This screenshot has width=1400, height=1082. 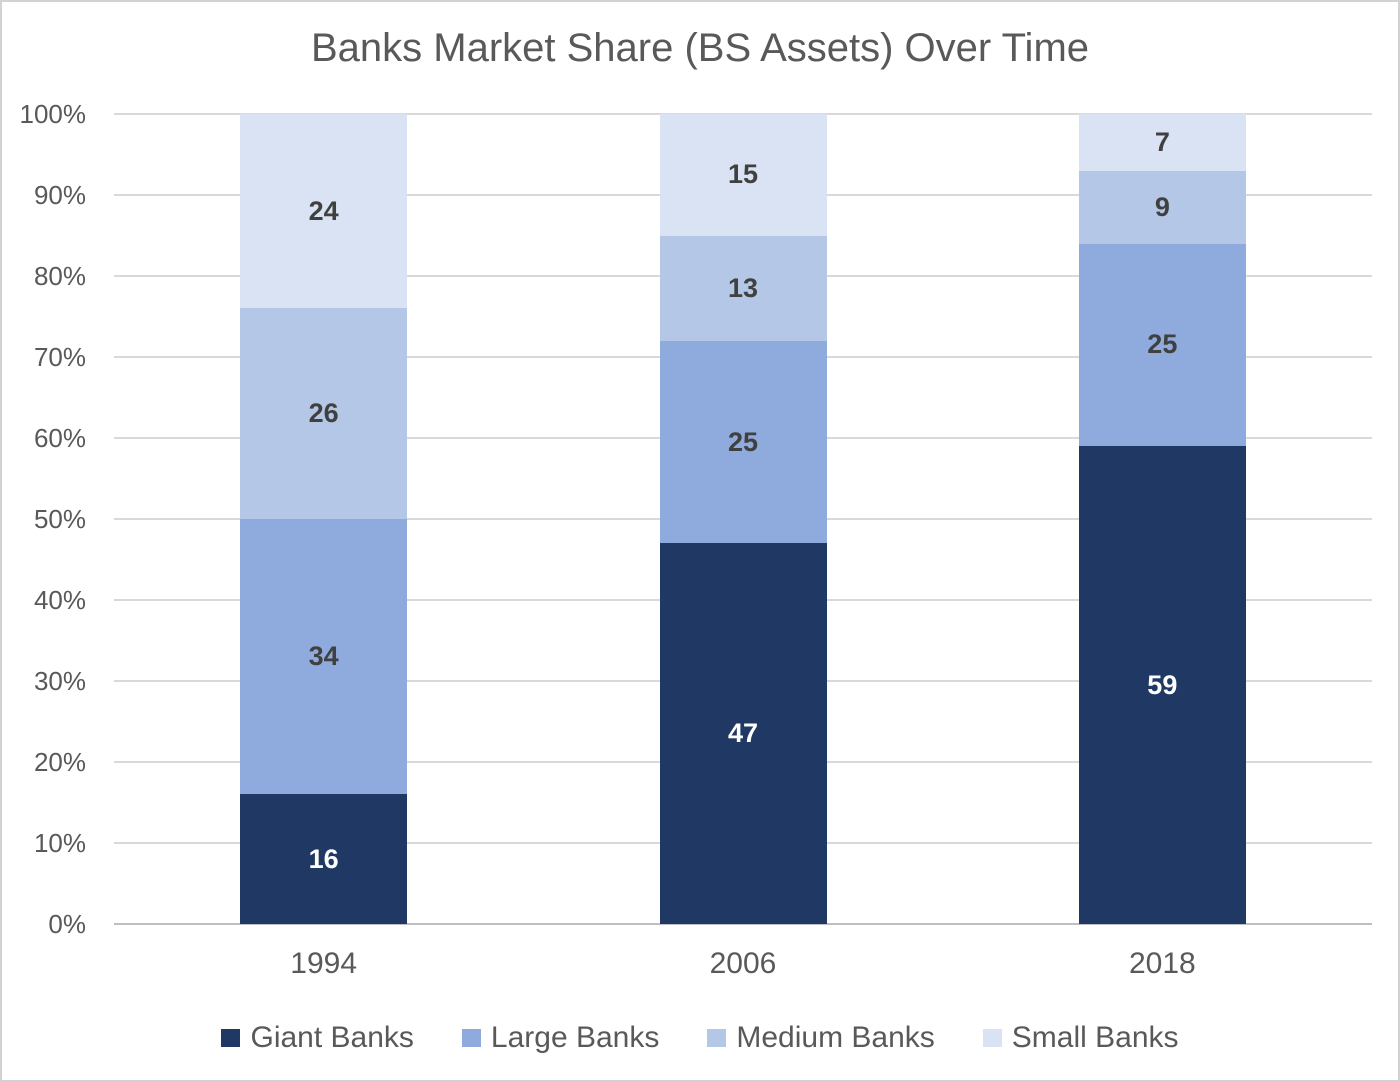 What do you see at coordinates (575, 1037) in the screenshot?
I see `legend-label-large-banks: Large Banks` at bounding box center [575, 1037].